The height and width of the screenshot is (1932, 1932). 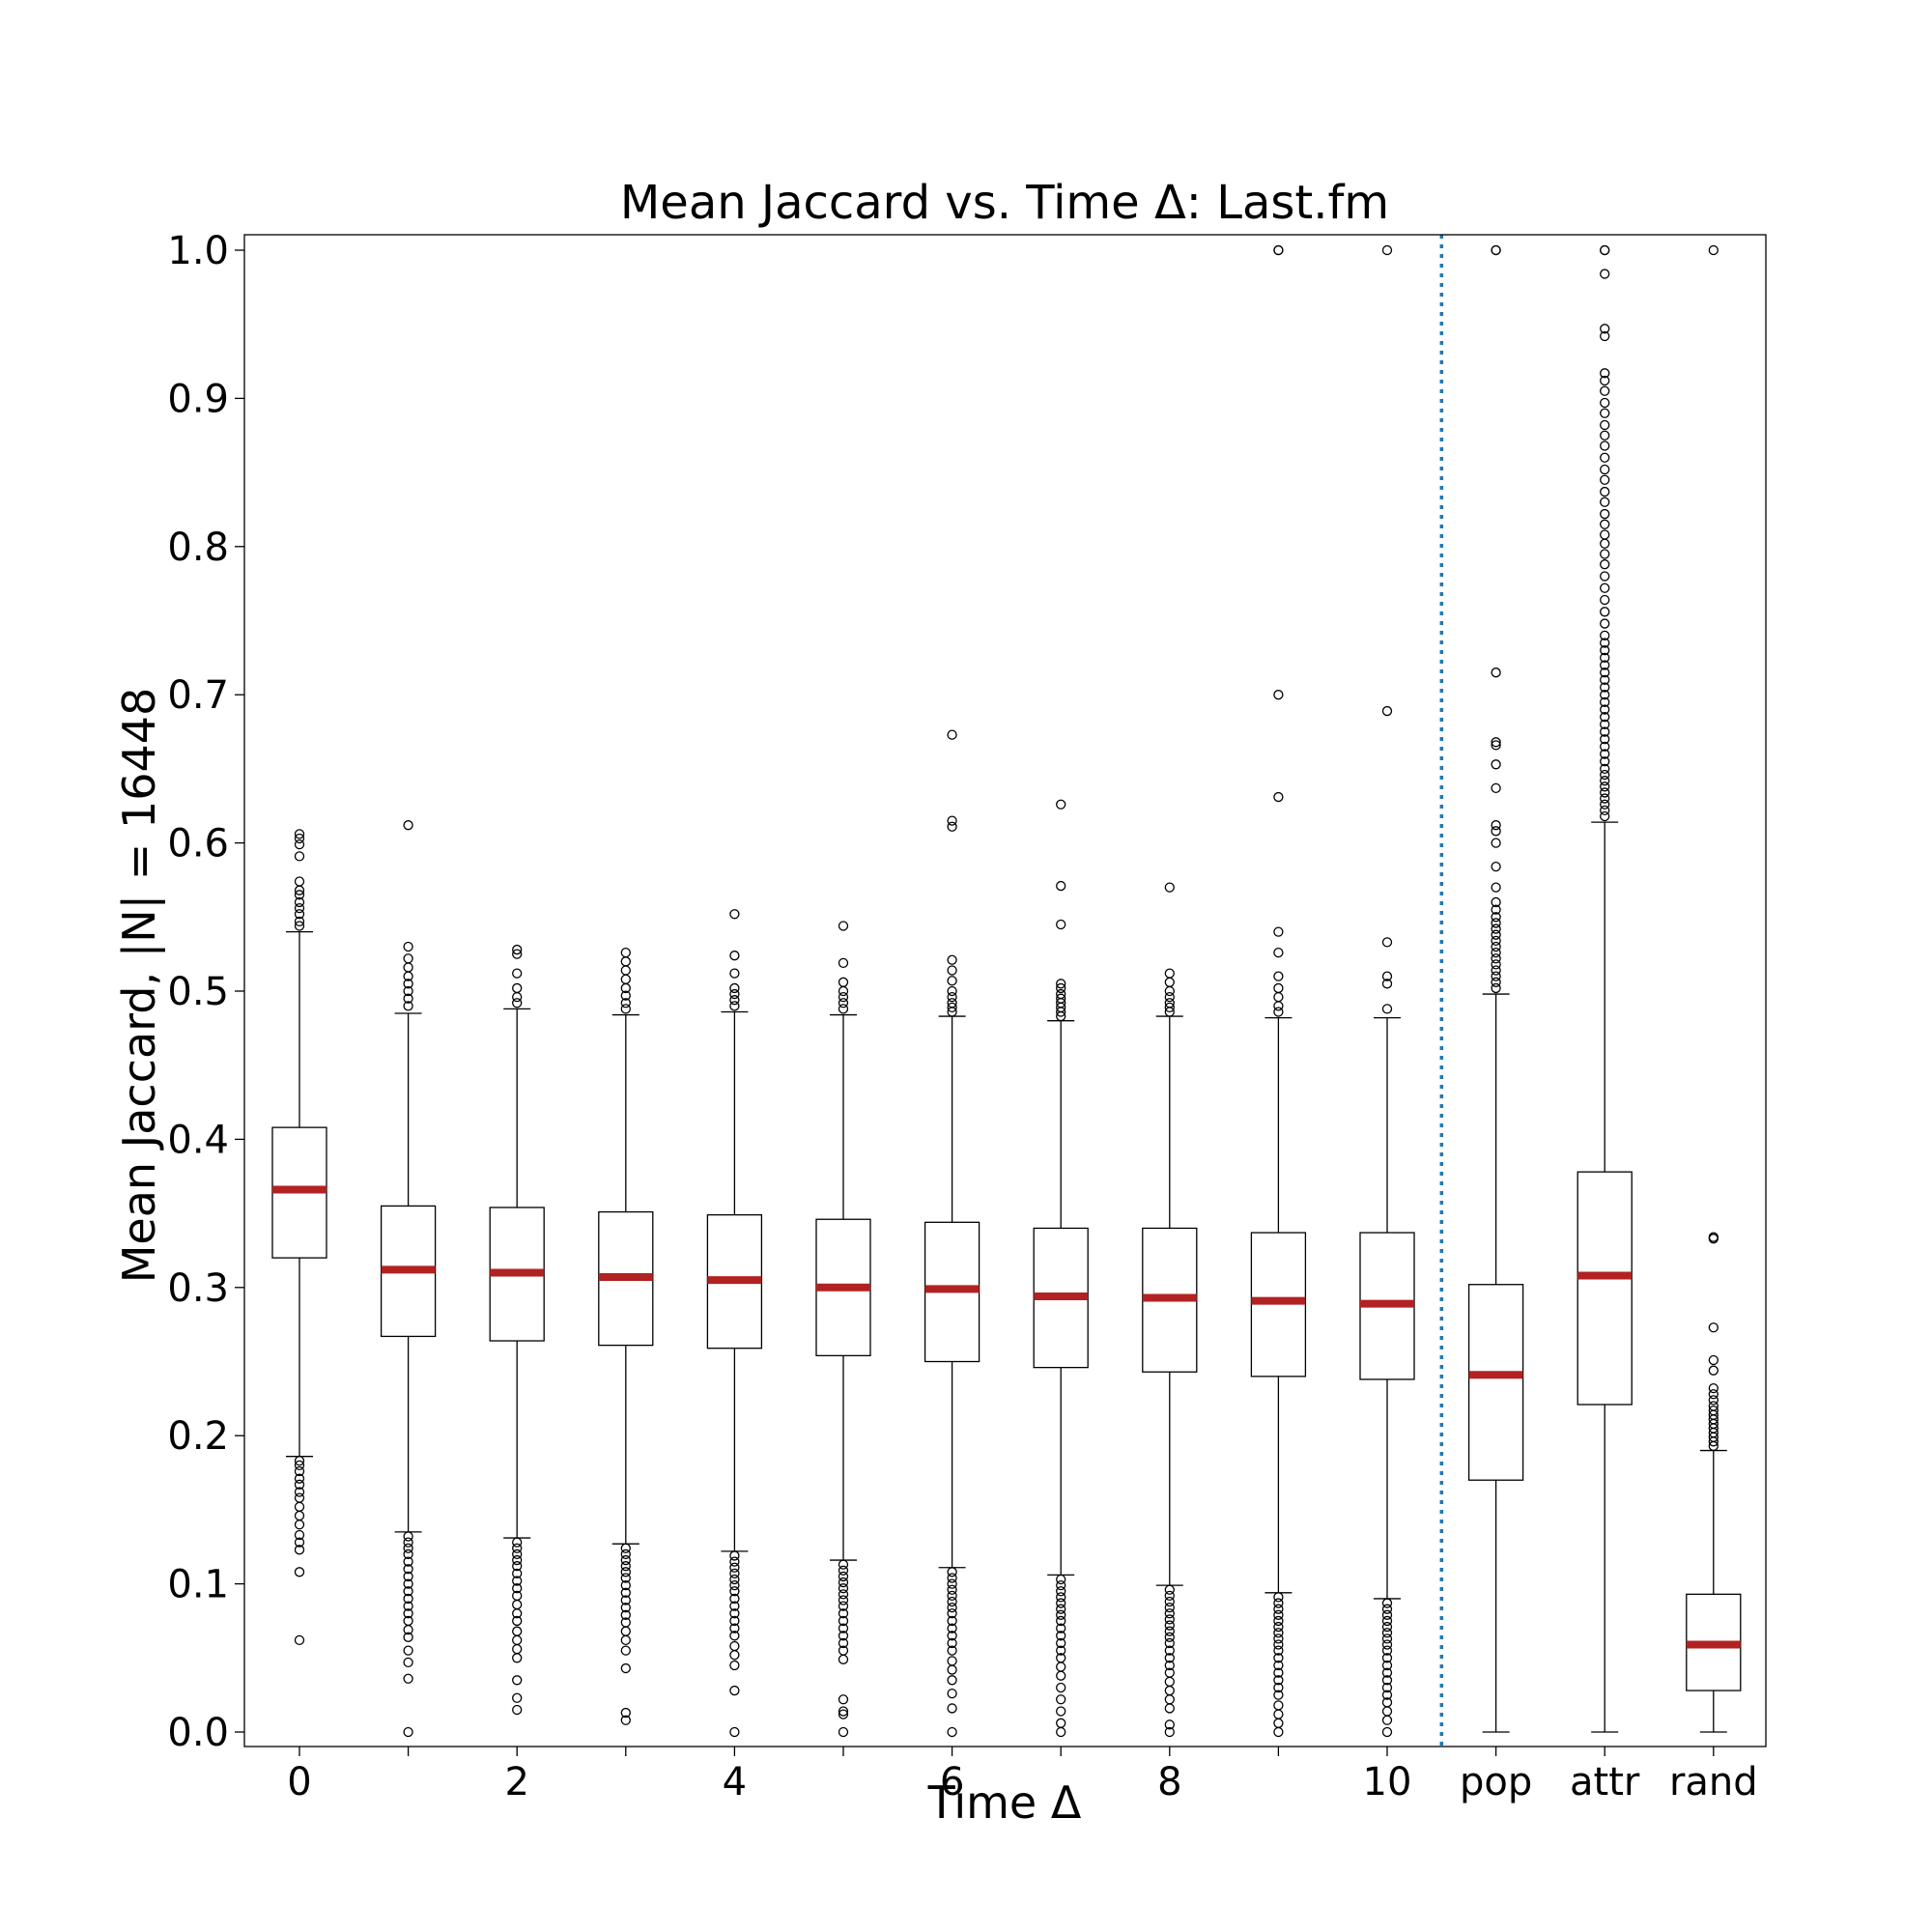 I want to click on y-tick-label: 0.7, so click(x=198, y=695).